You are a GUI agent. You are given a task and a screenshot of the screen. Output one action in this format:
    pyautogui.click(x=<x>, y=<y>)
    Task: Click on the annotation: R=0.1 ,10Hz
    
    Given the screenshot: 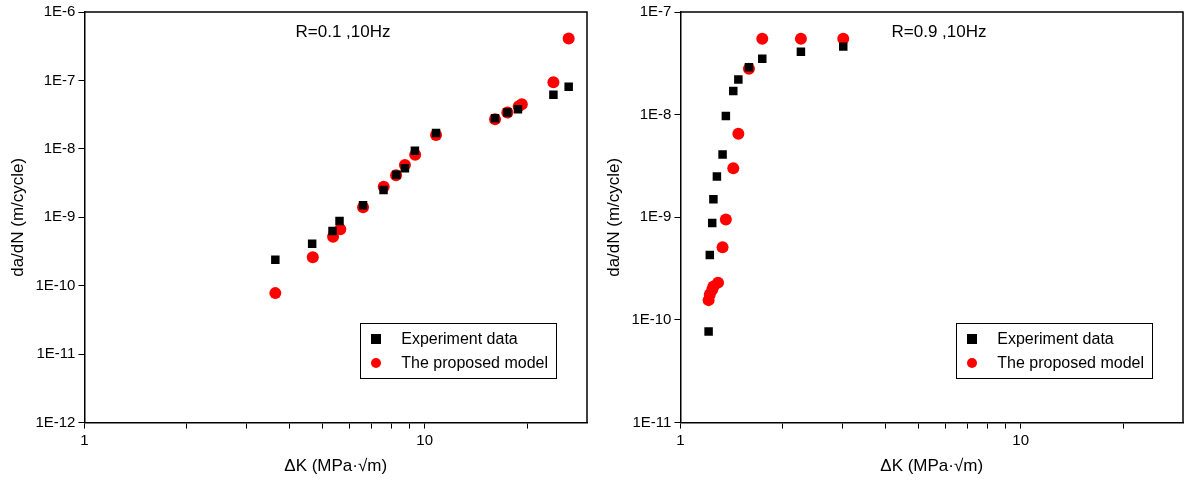 What is the action you would take?
    pyautogui.click(x=343, y=32)
    